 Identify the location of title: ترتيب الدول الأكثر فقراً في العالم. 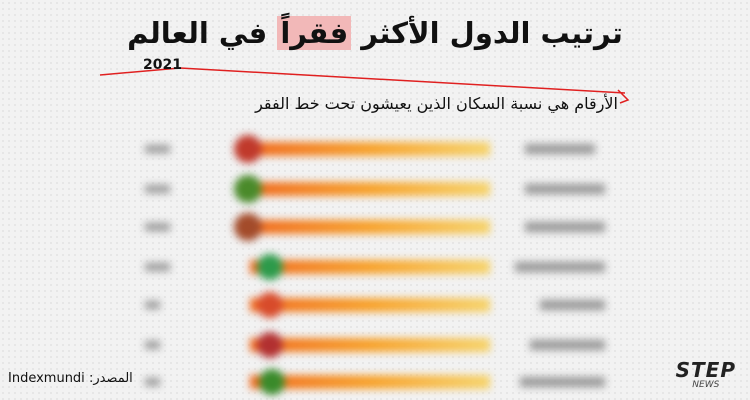
(375, 33).